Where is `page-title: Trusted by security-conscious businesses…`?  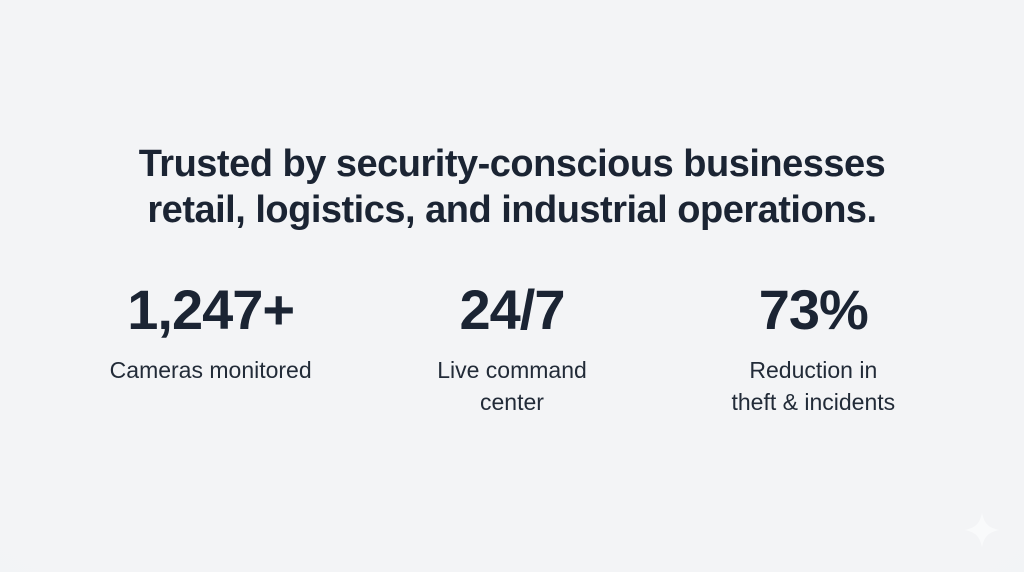
page-title: Trusted by security-conscious businesses… is located at coordinates (512, 187).